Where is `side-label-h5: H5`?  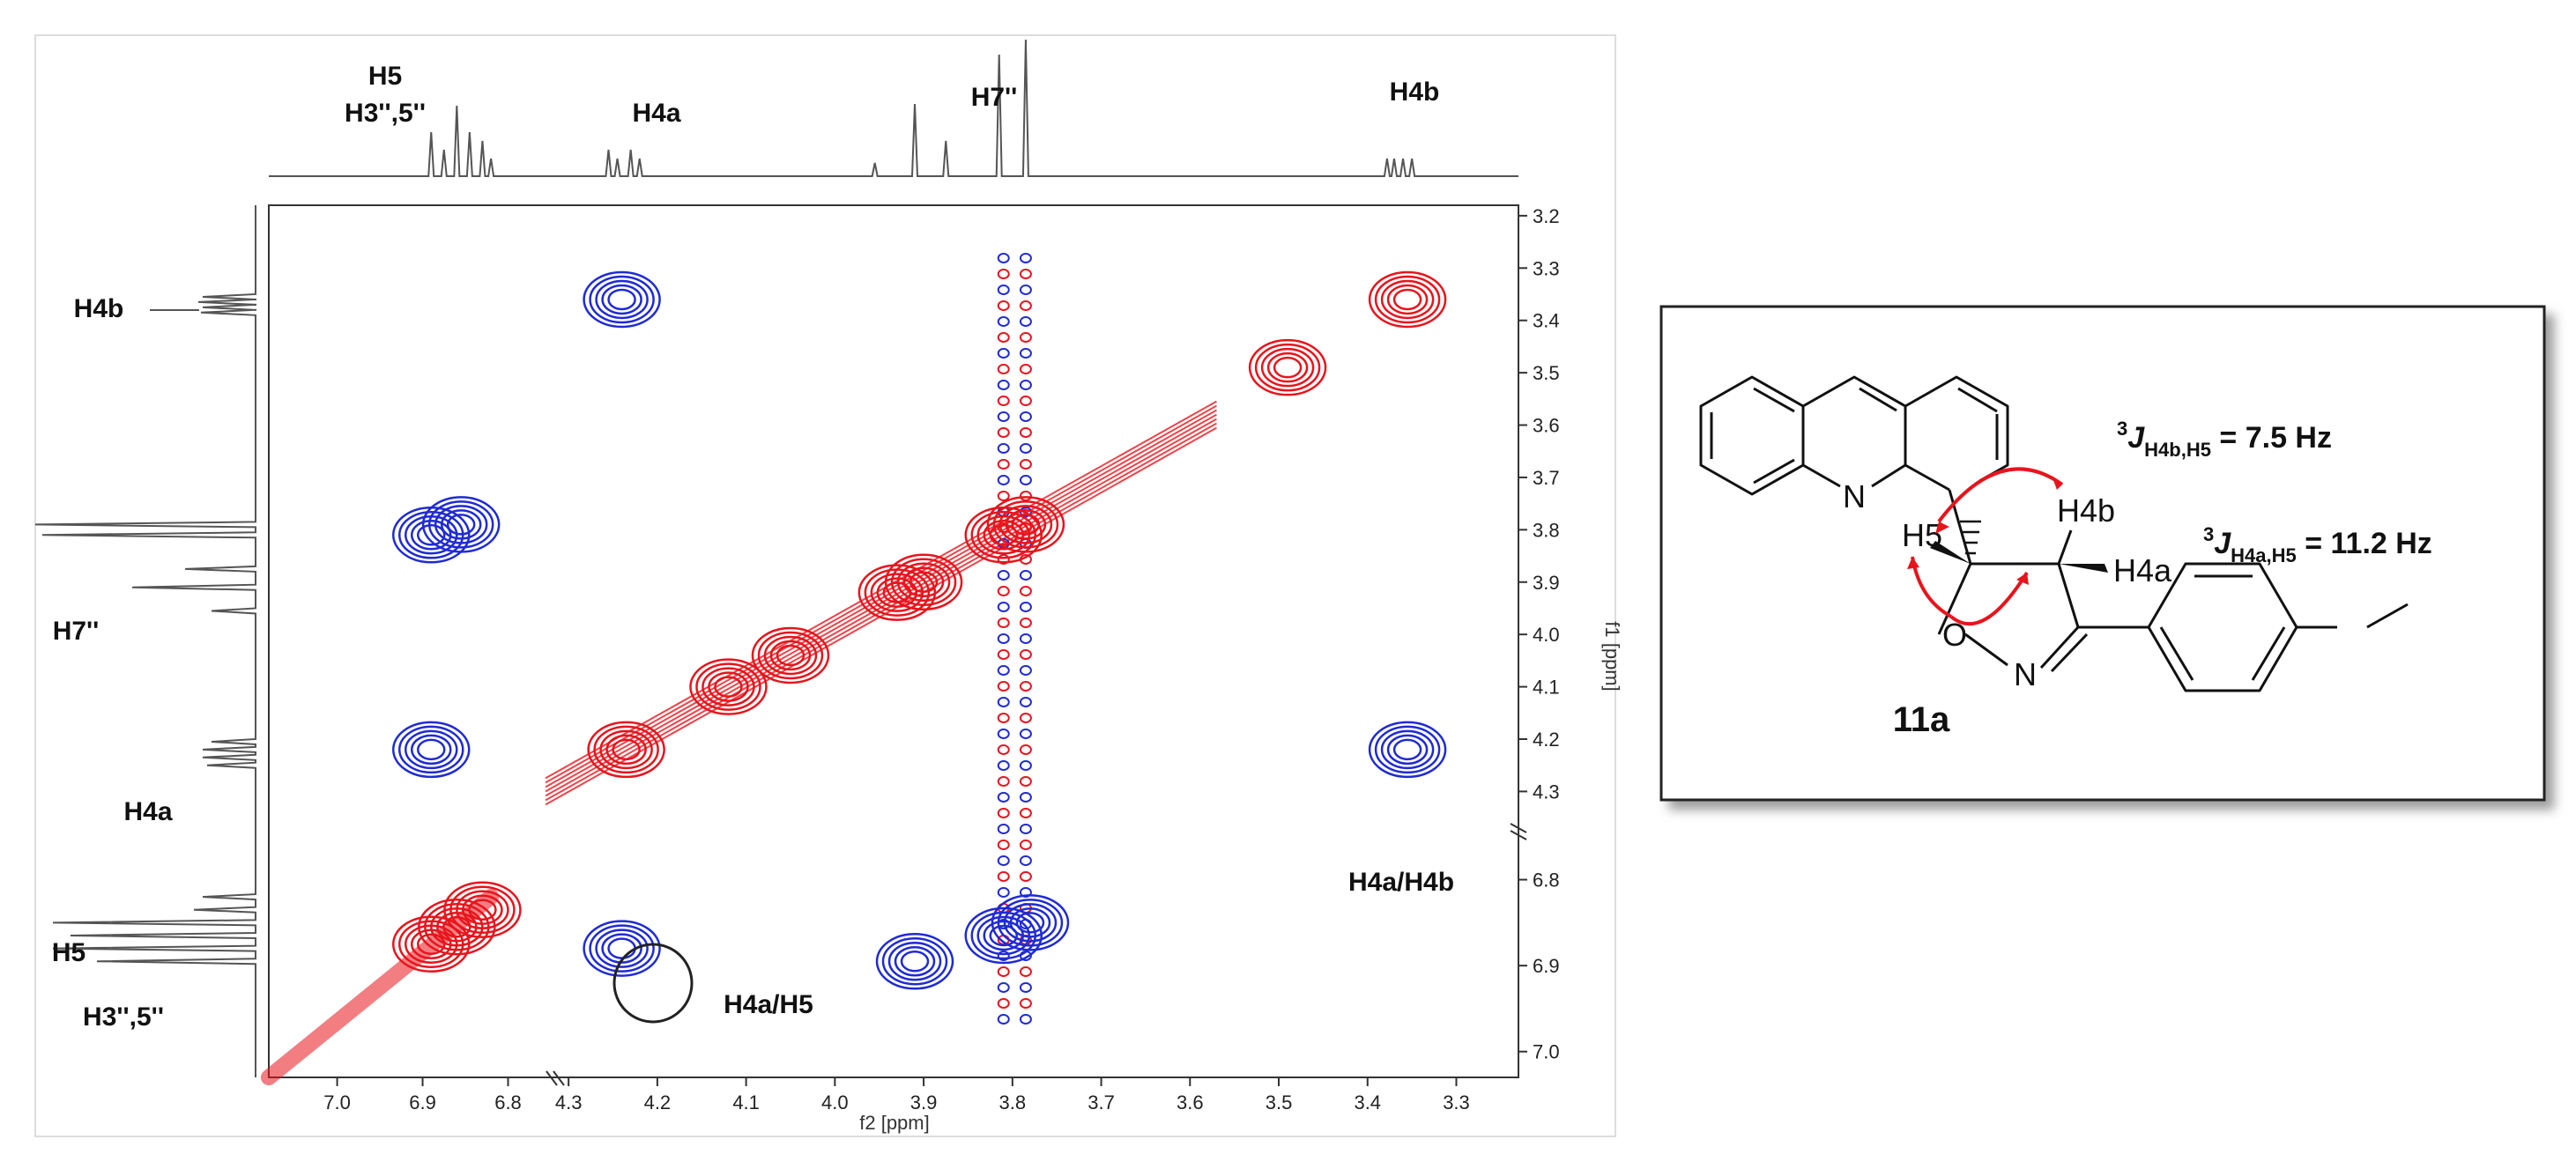
side-label-h5: H5 is located at coordinates (68, 953).